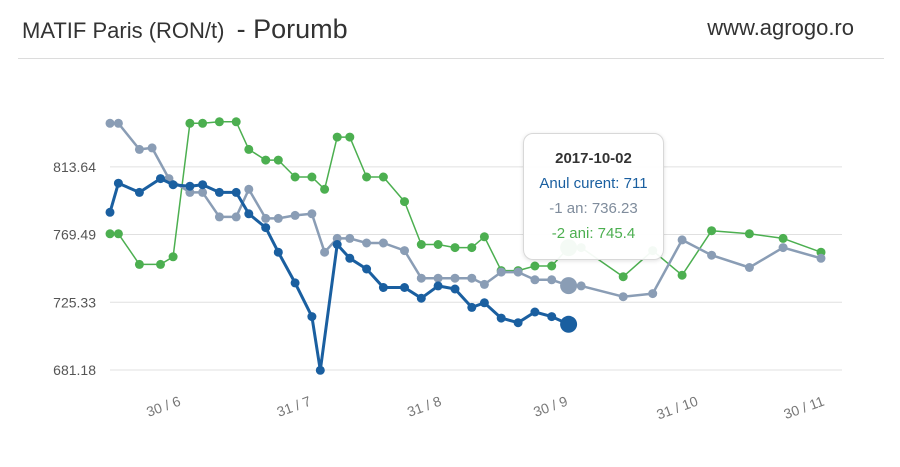 This screenshot has height=467, width=900. Describe the element at coordinates (185, 29) in the screenshot. I see `chart-title: MATIF Paris (RON/t) - Porumb` at that location.